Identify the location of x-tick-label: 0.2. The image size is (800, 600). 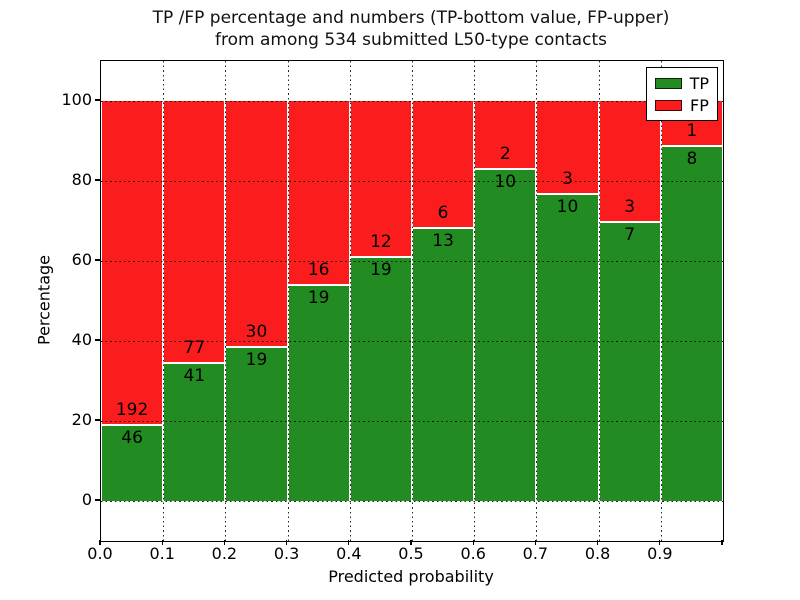
(224, 553).